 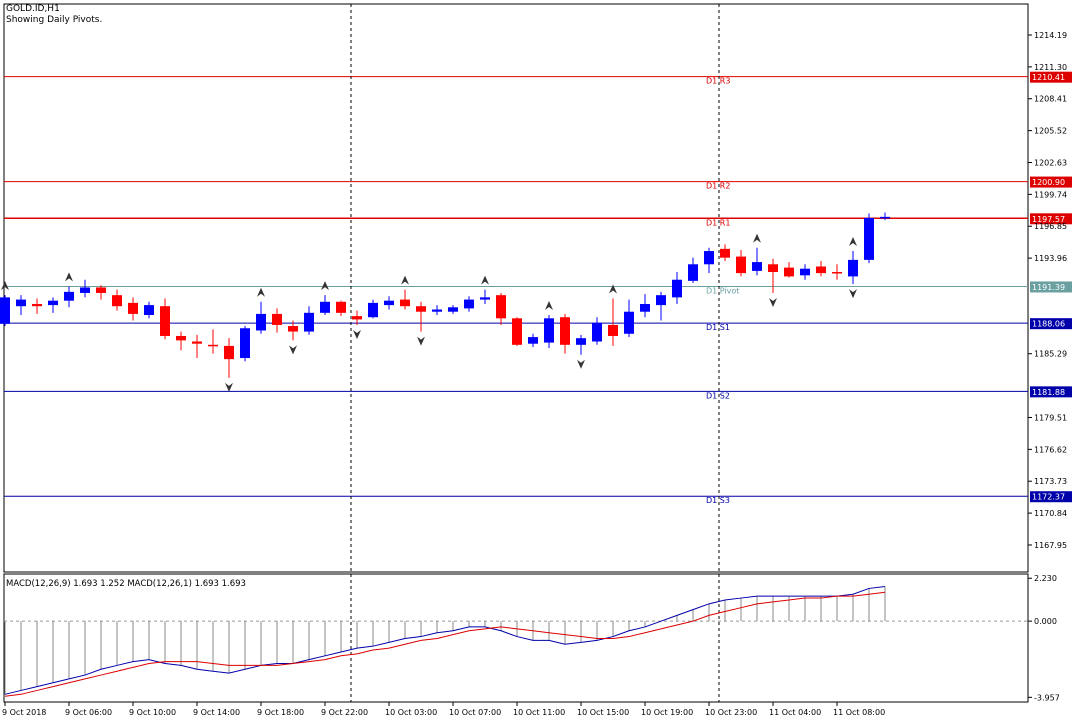 What do you see at coordinates (475, 712) in the screenshot?
I see `x-axis-tick-label: 10 Oct 07:00` at bounding box center [475, 712].